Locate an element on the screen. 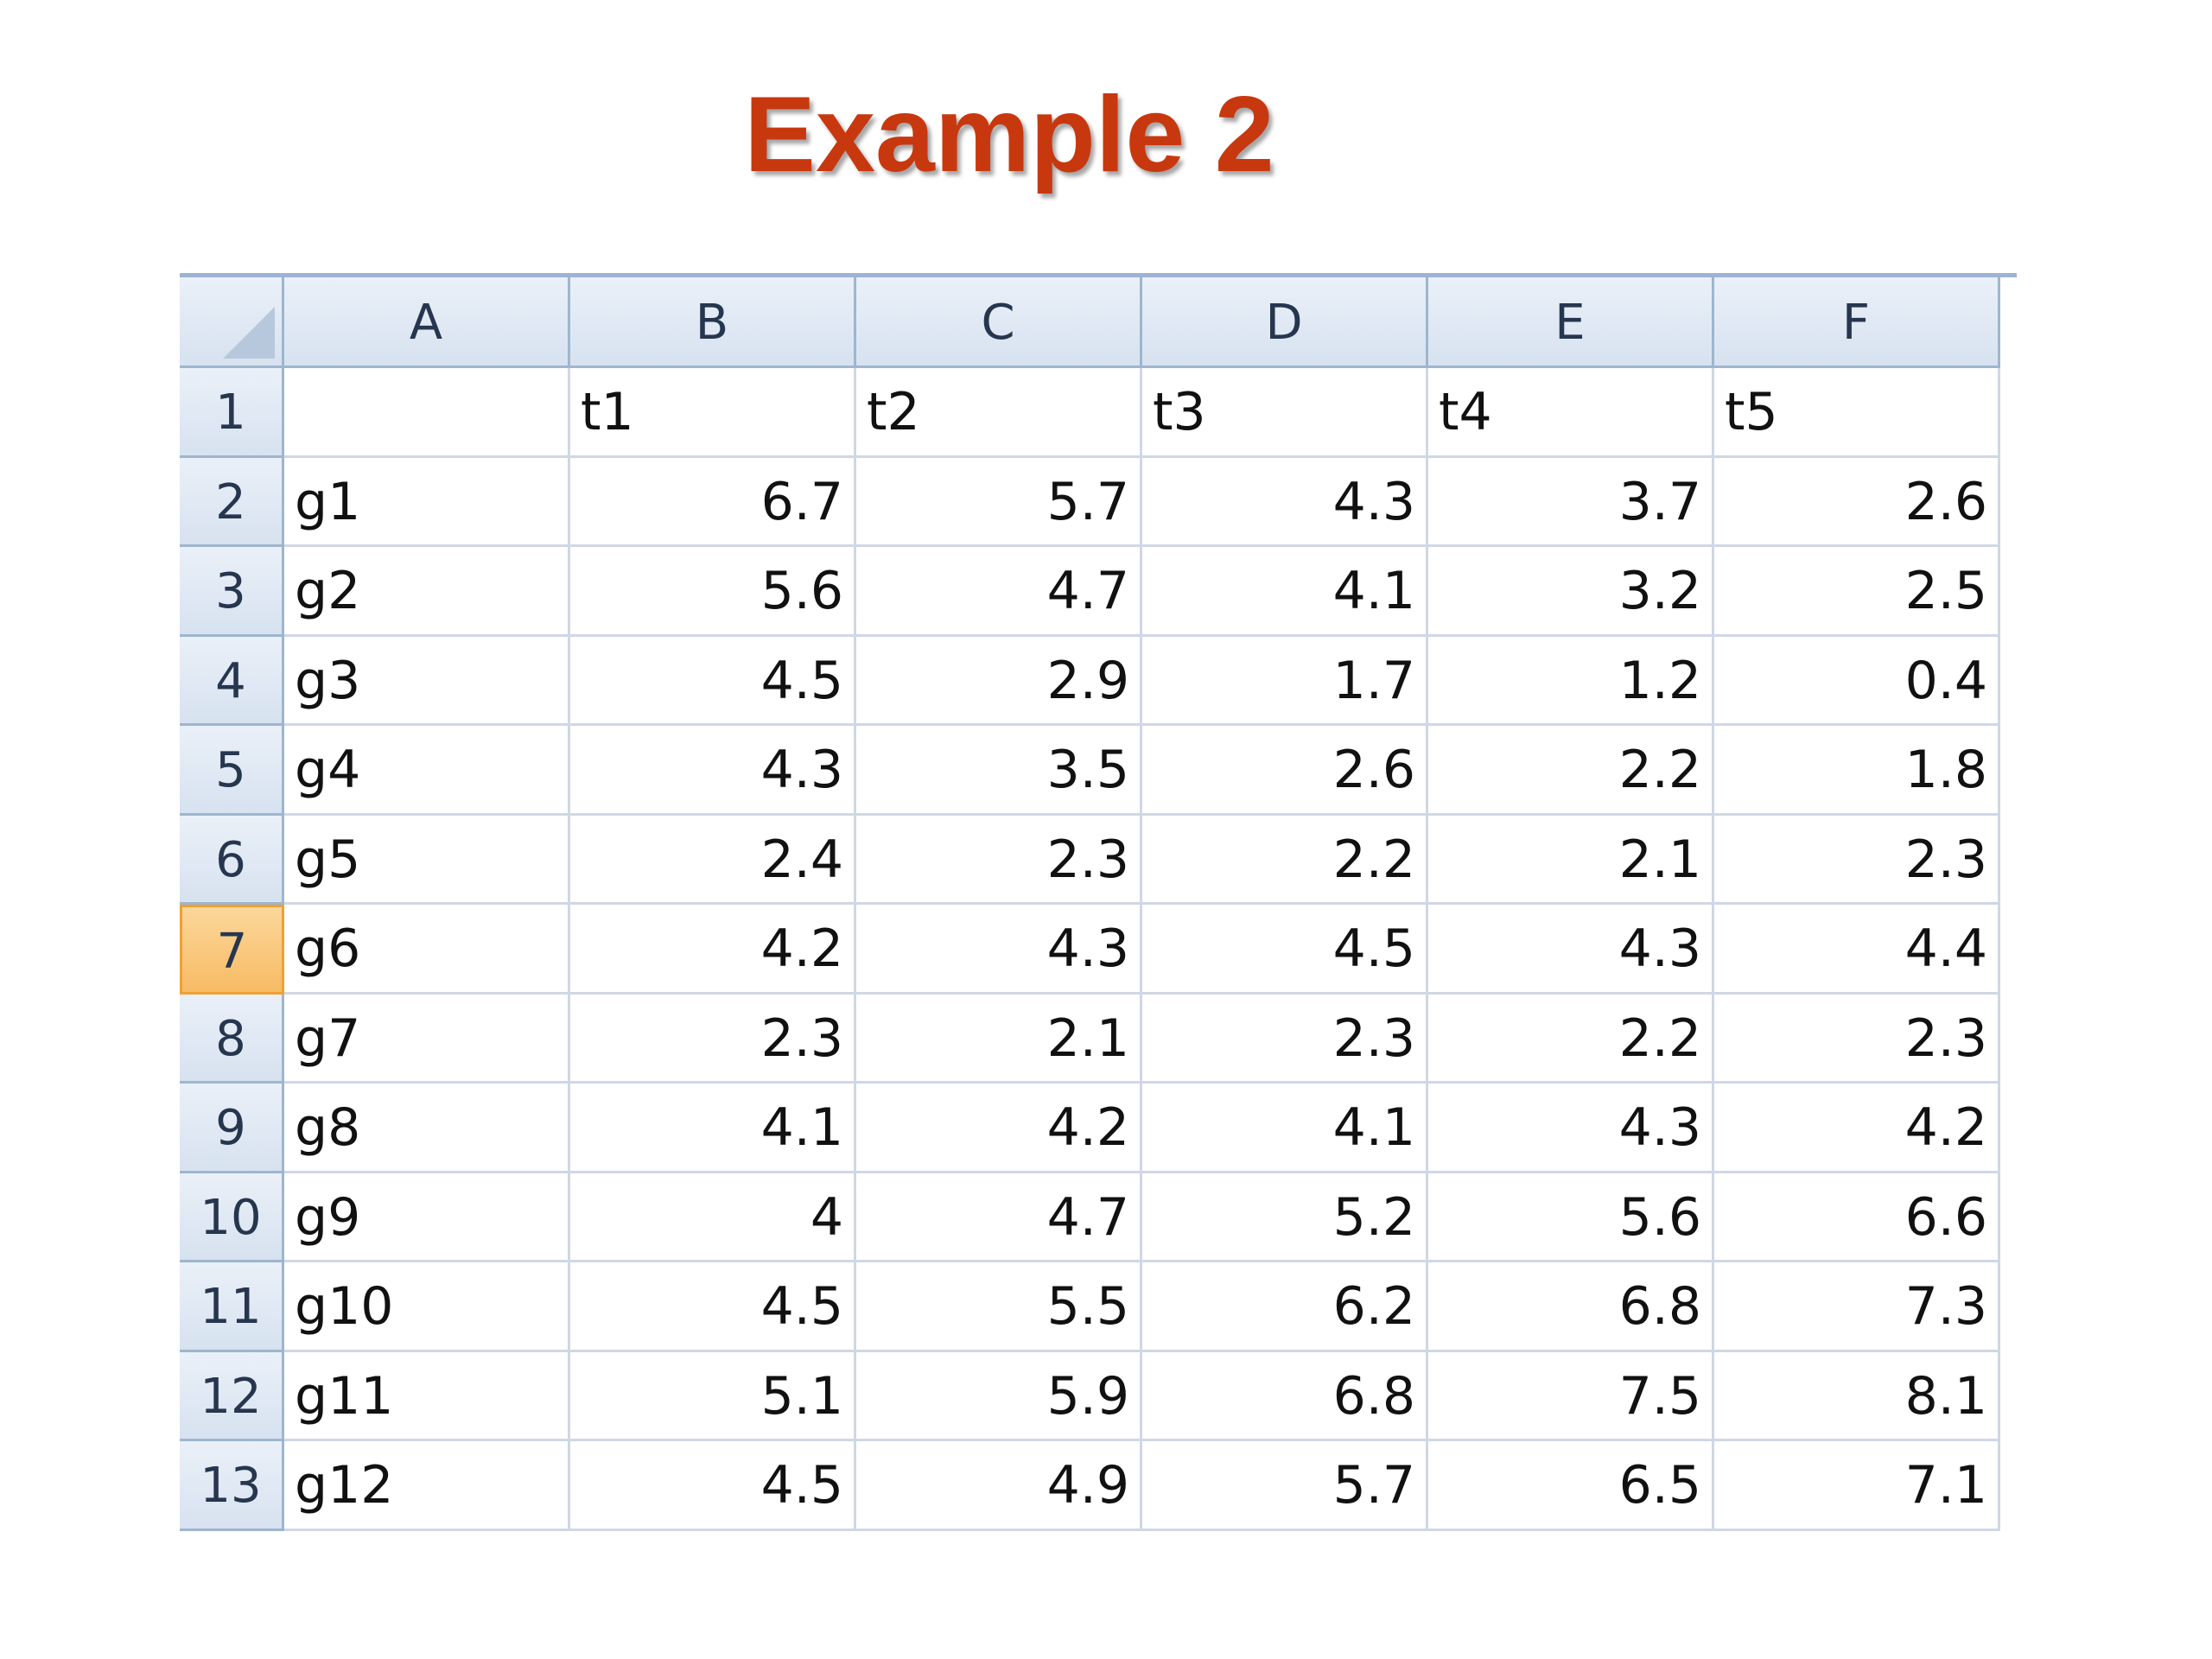  row-header: 10 is located at coordinates (232, 1217).